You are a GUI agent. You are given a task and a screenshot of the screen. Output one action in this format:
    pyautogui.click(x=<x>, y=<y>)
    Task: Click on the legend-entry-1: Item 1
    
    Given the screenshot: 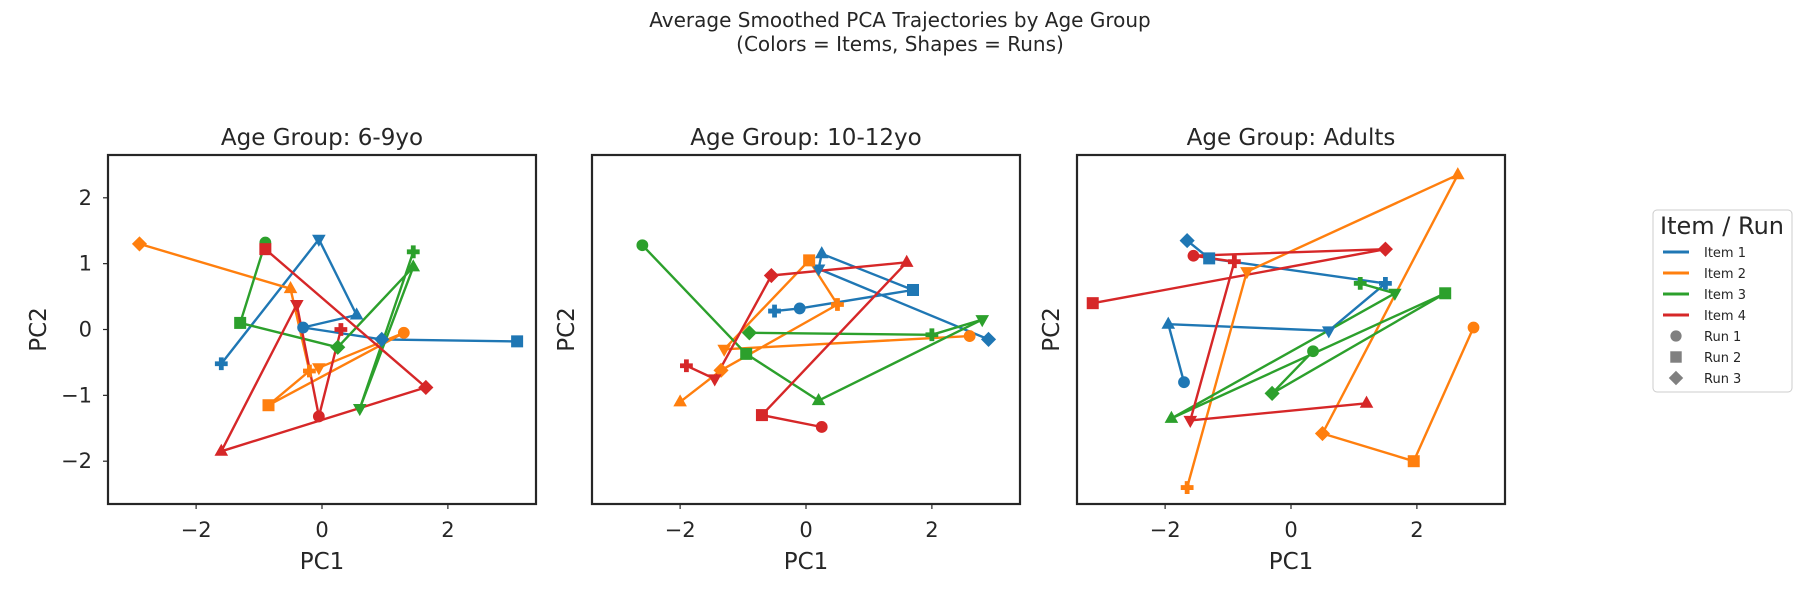 What is the action you would take?
    pyautogui.click(x=1704, y=253)
    